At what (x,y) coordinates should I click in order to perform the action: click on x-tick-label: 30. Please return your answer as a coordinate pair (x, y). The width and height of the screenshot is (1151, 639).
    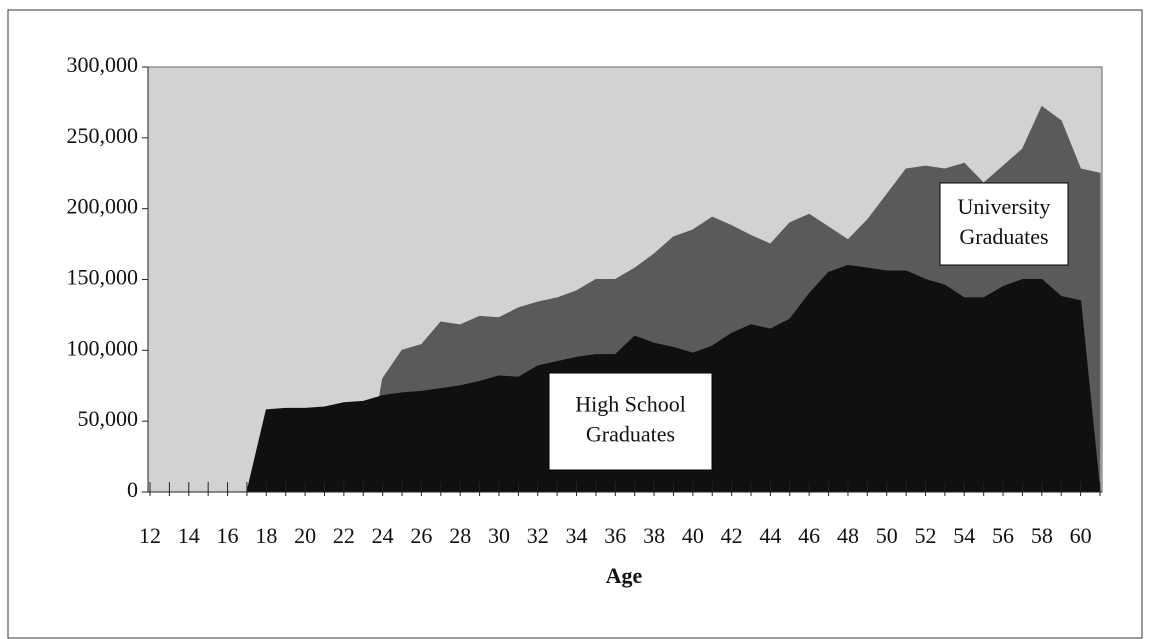
    Looking at the image, I should click on (499, 535).